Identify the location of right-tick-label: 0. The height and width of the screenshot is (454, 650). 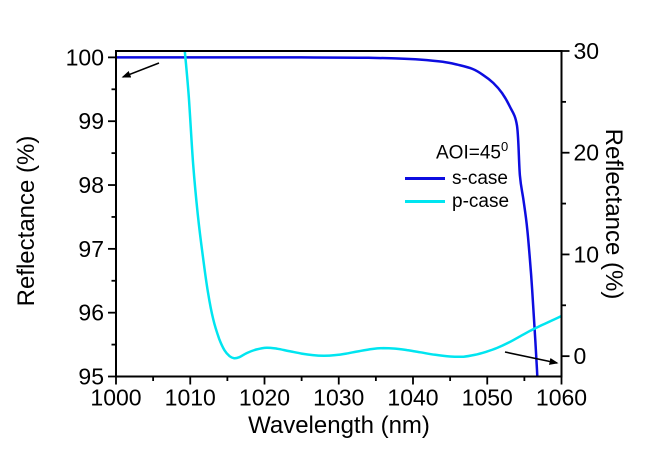
(580, 356).